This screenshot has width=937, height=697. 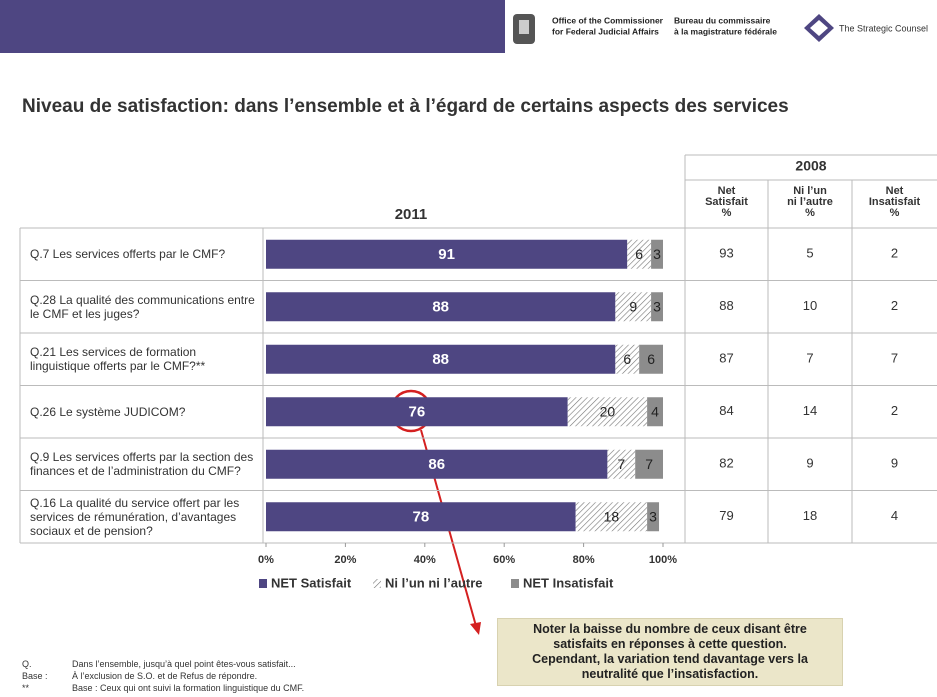 What do you see at coordinates (252, 26) in the screenshot?
I see `header-band` at bounding box center [252, 26].